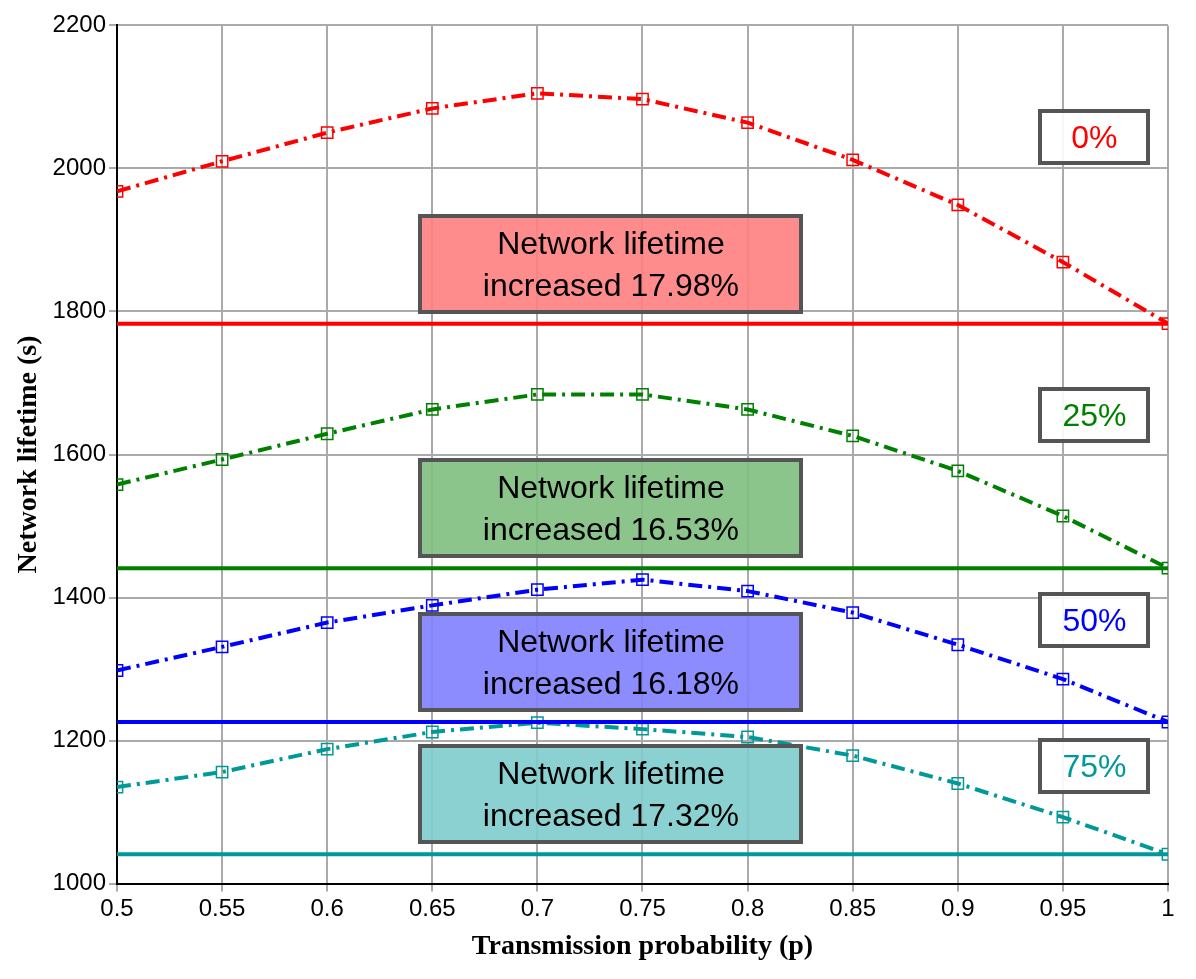 The image size is (1196, 979). I want to click on y-tick-label: 1800, so click(79, 310).